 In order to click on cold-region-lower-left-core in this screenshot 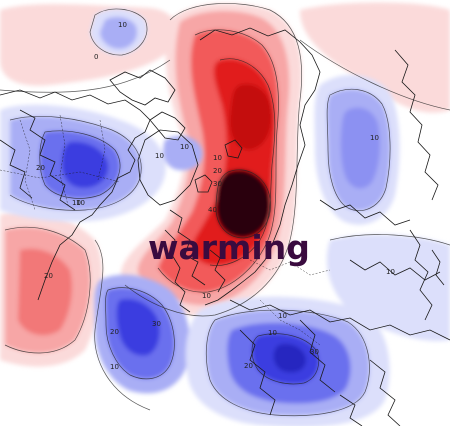, I will do `click(138, 327)`.